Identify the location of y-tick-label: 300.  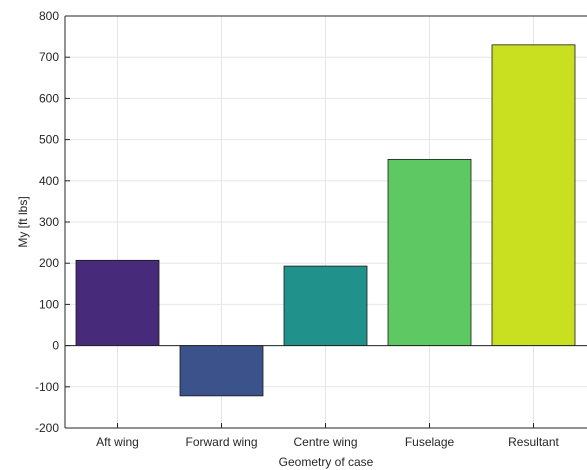
(49, 222).